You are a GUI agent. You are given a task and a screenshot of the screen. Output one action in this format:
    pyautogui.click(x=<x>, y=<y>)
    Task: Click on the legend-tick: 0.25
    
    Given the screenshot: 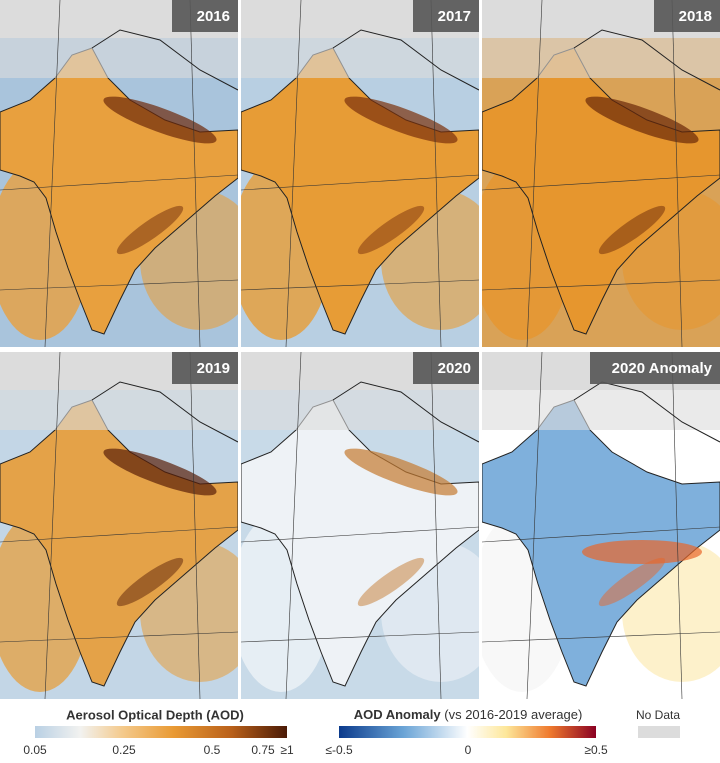 What is the action you would take?
    pyautogui.click(x=124, y=750)
    